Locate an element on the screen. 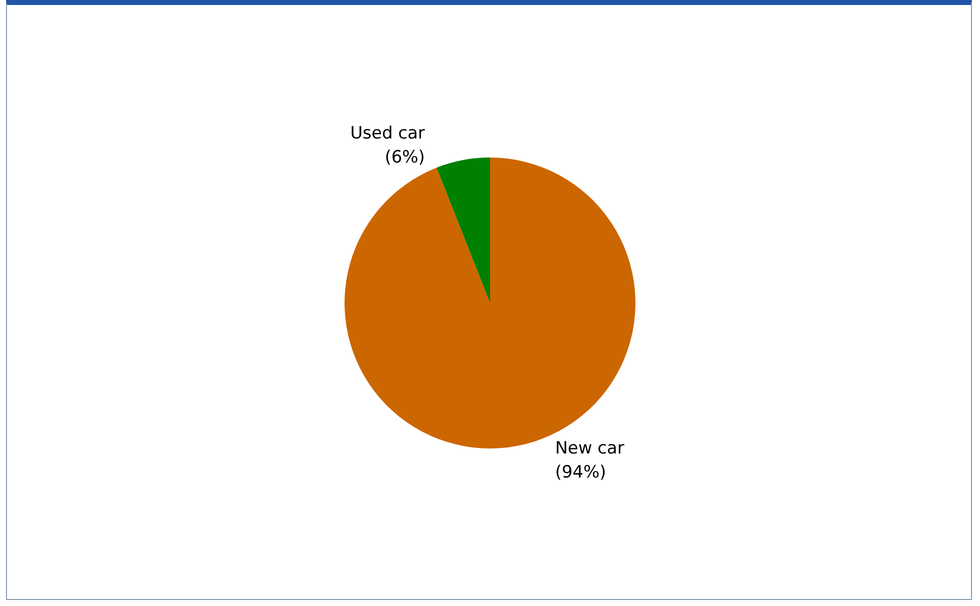 The width and height of the screenshot is (980, 606). slice-label: New car is located at coordinates (589, 448).